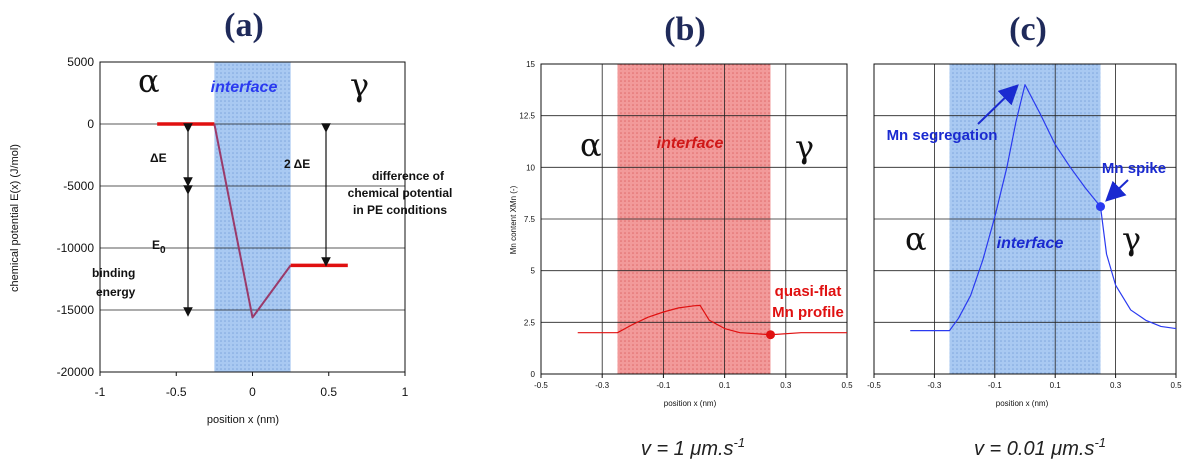  What do you see at coordinates (113, 273) in the screenshot?
I see `binding-label-line1: binding` at bounding box center [113, 273].